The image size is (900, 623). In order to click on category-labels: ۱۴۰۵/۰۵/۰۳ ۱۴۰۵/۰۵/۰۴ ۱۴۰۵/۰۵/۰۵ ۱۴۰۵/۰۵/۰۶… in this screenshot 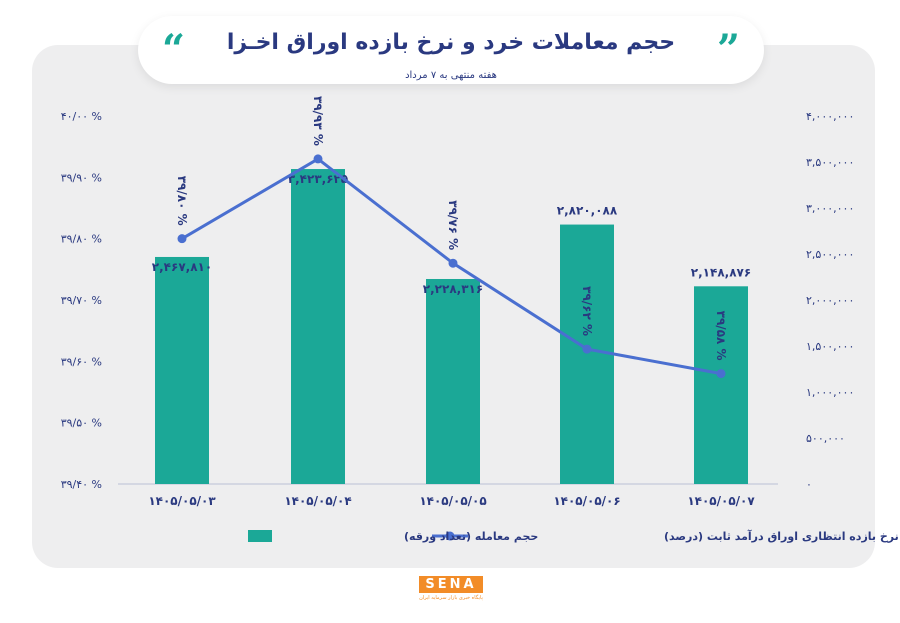, I will do `click(451, 501)`.